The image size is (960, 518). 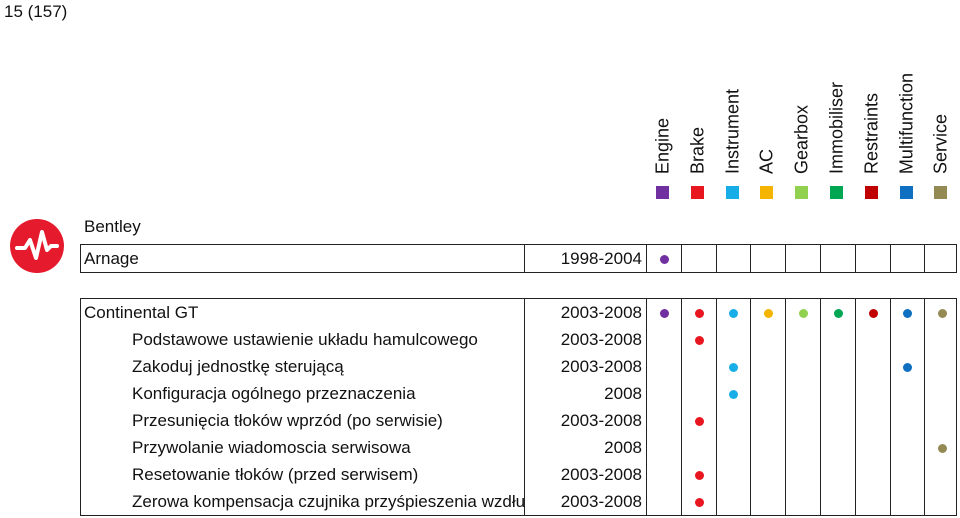 I want to click on column-header: Brake, so click(x=698, y=100).